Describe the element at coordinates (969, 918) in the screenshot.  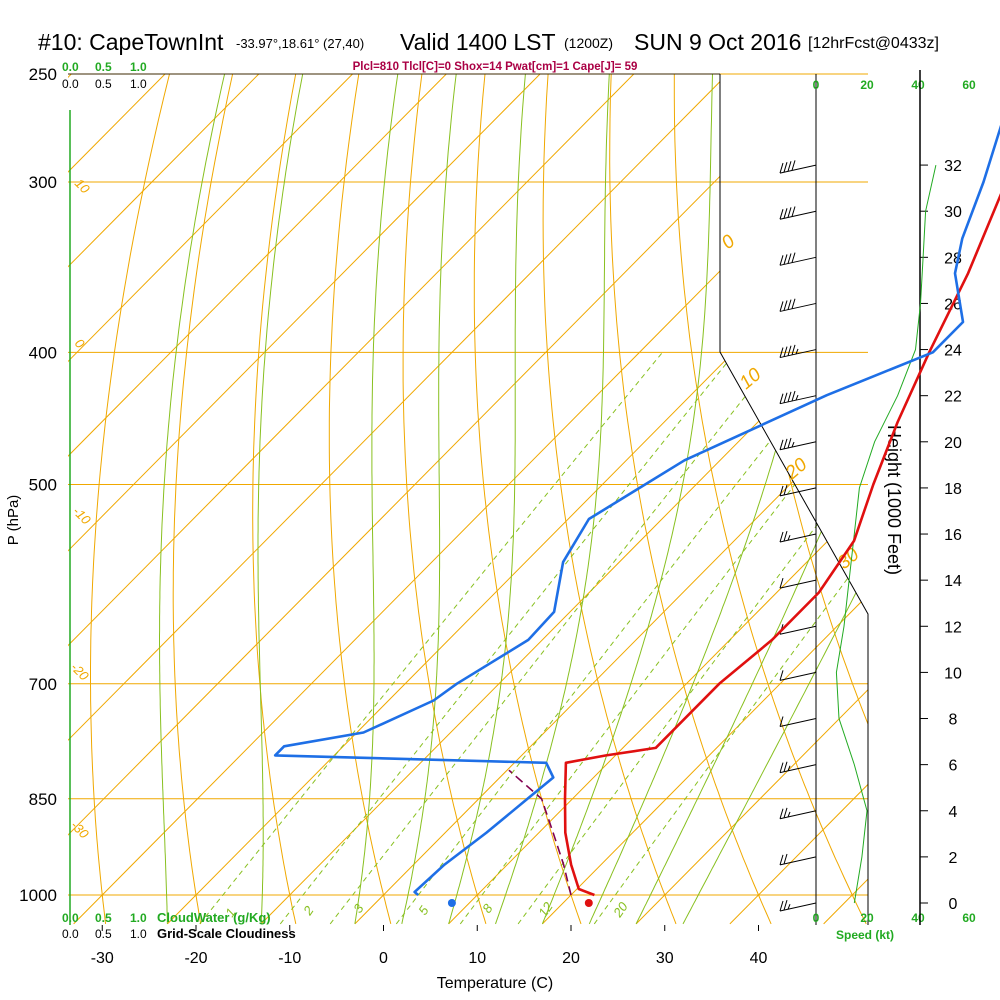
I see `speed-scale-bottom: 60` at that location.